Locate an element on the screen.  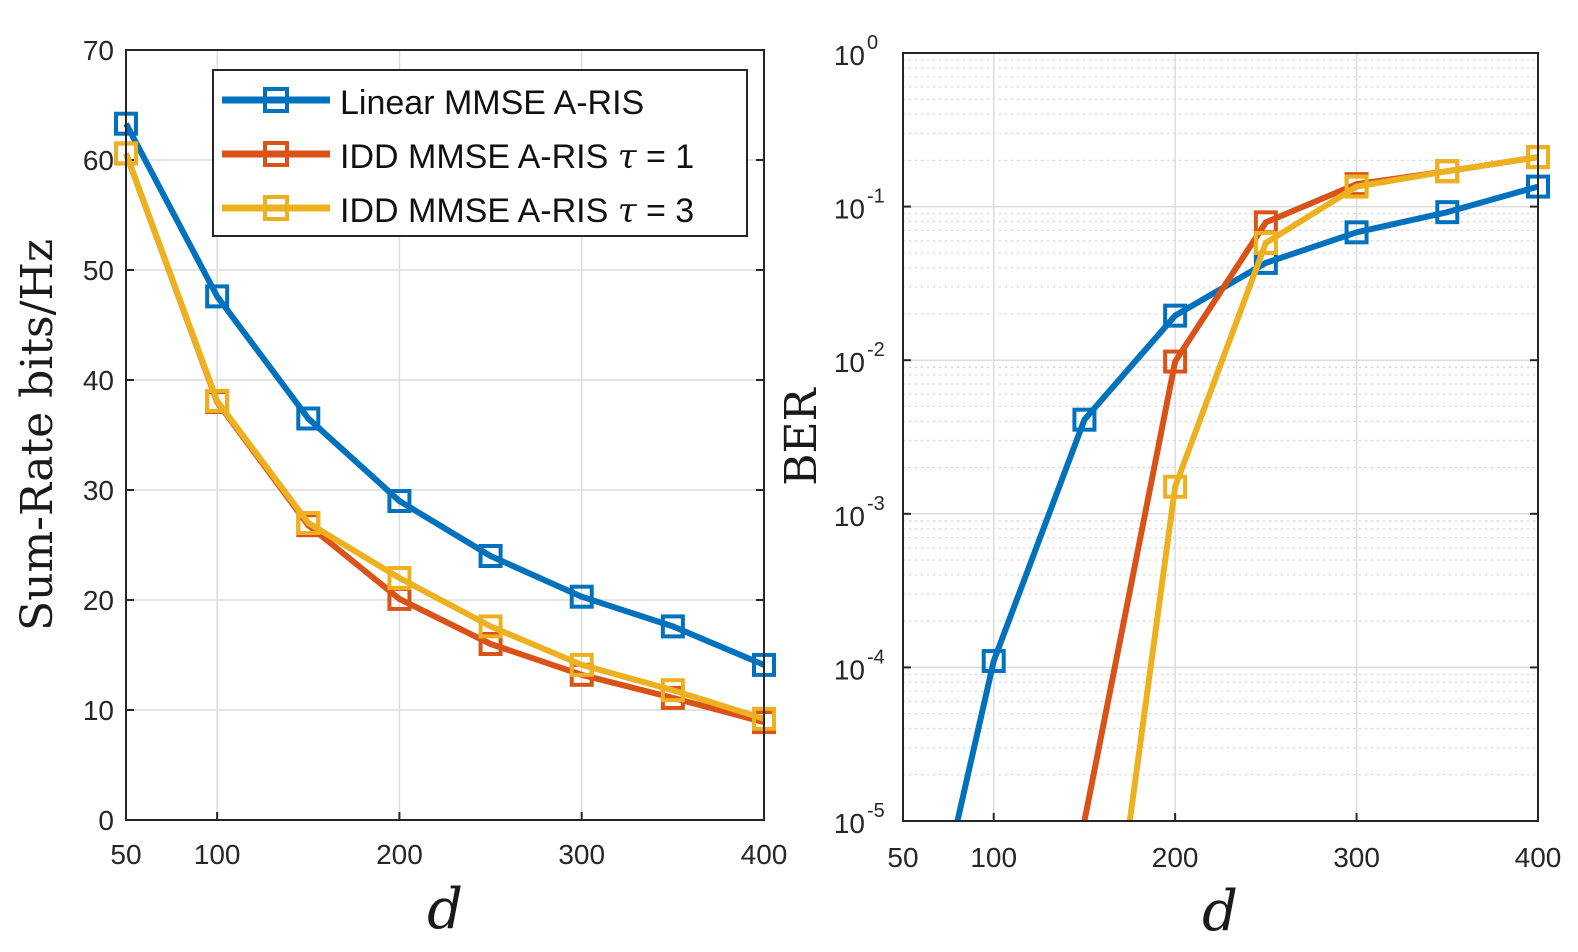
left-x-tick-label: 100 is located at coordinates (217, 854).